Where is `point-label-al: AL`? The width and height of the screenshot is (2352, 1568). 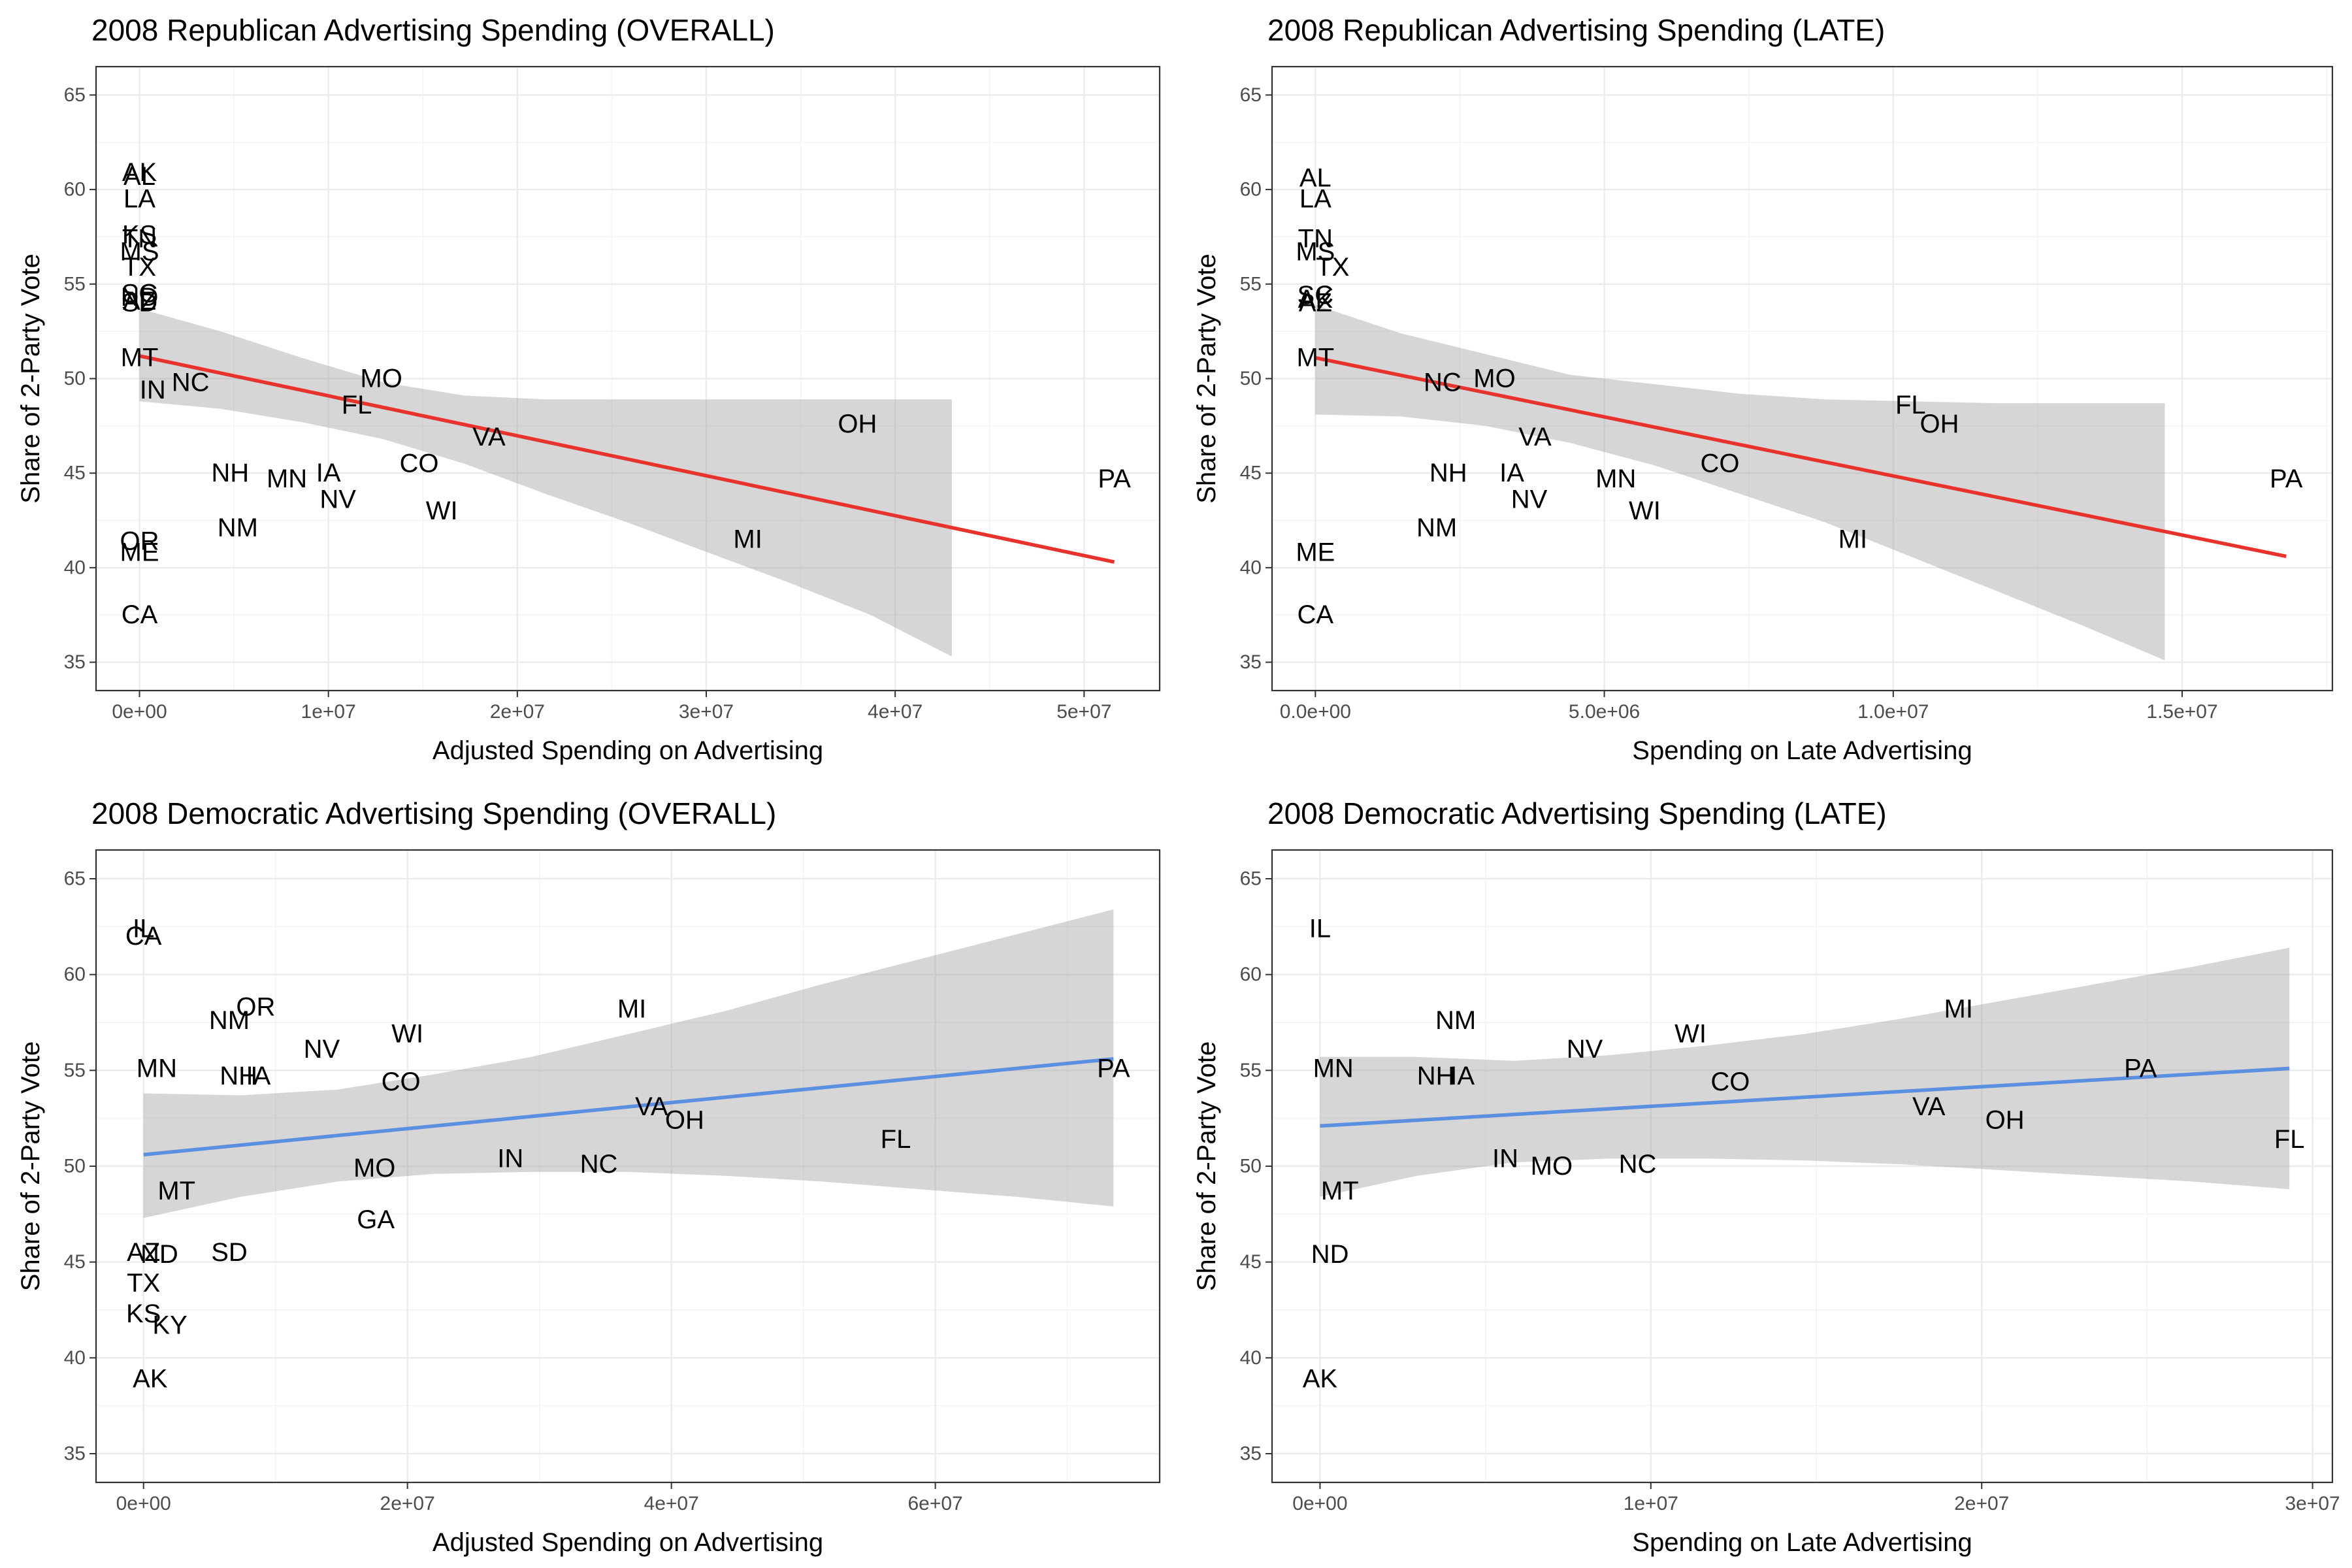
point-label-al: AL is located at coordinates (1315, 178).